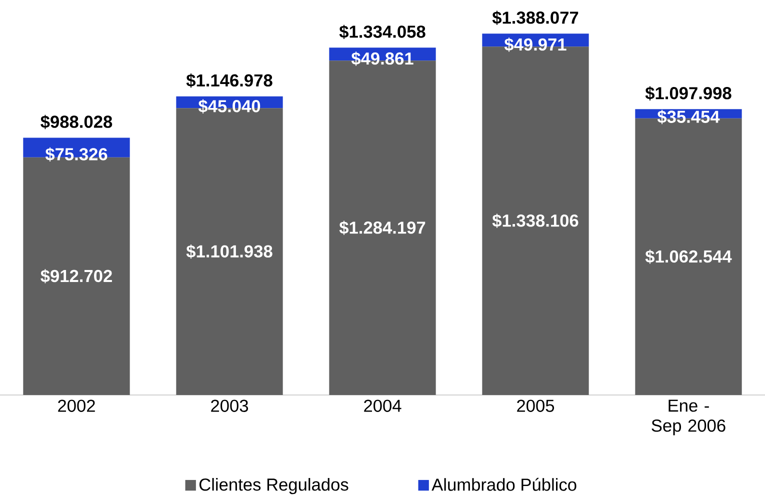  Describe the element at coordinates (535, 45) in the screenshot. I see `data-label: $49.971` at that location.